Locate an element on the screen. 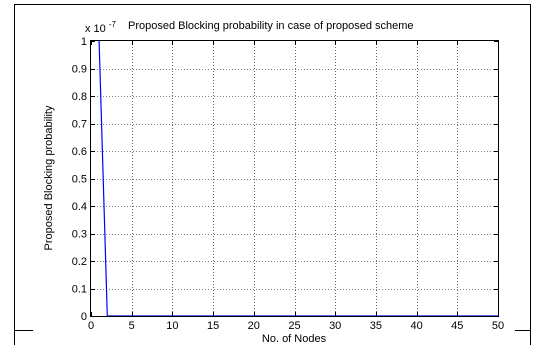  y-tick-labels: 0 0.1 0.2 0.3 0.4 0.5 0.6 0.7 0.8 0.9 1 is located at coordinates (79, 179).